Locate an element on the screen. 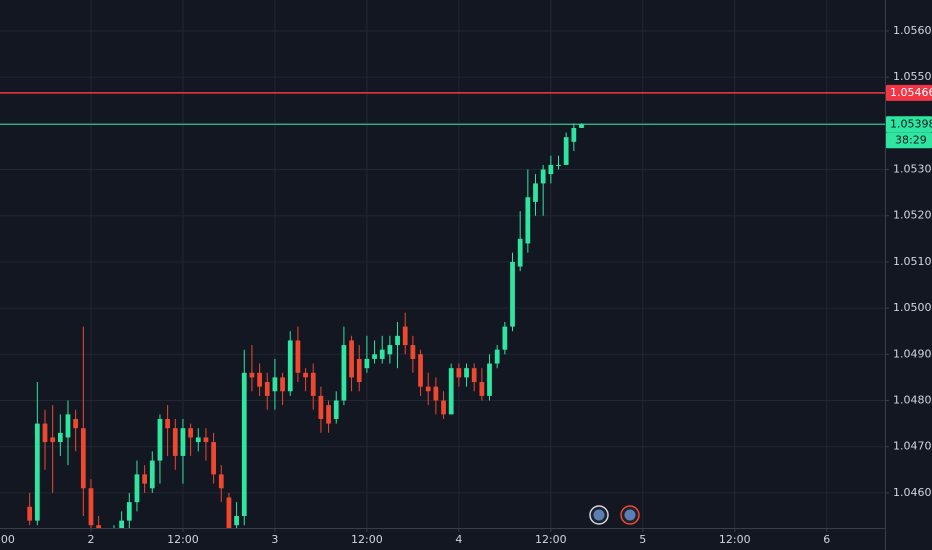  price-label: 1.05466 is located at coordinates (911, 92).